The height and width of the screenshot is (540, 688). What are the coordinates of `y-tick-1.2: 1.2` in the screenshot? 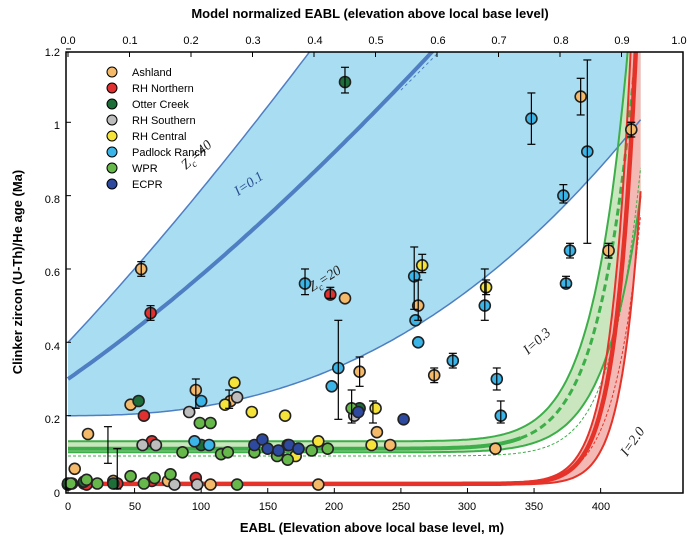 It's located at (52, 53).